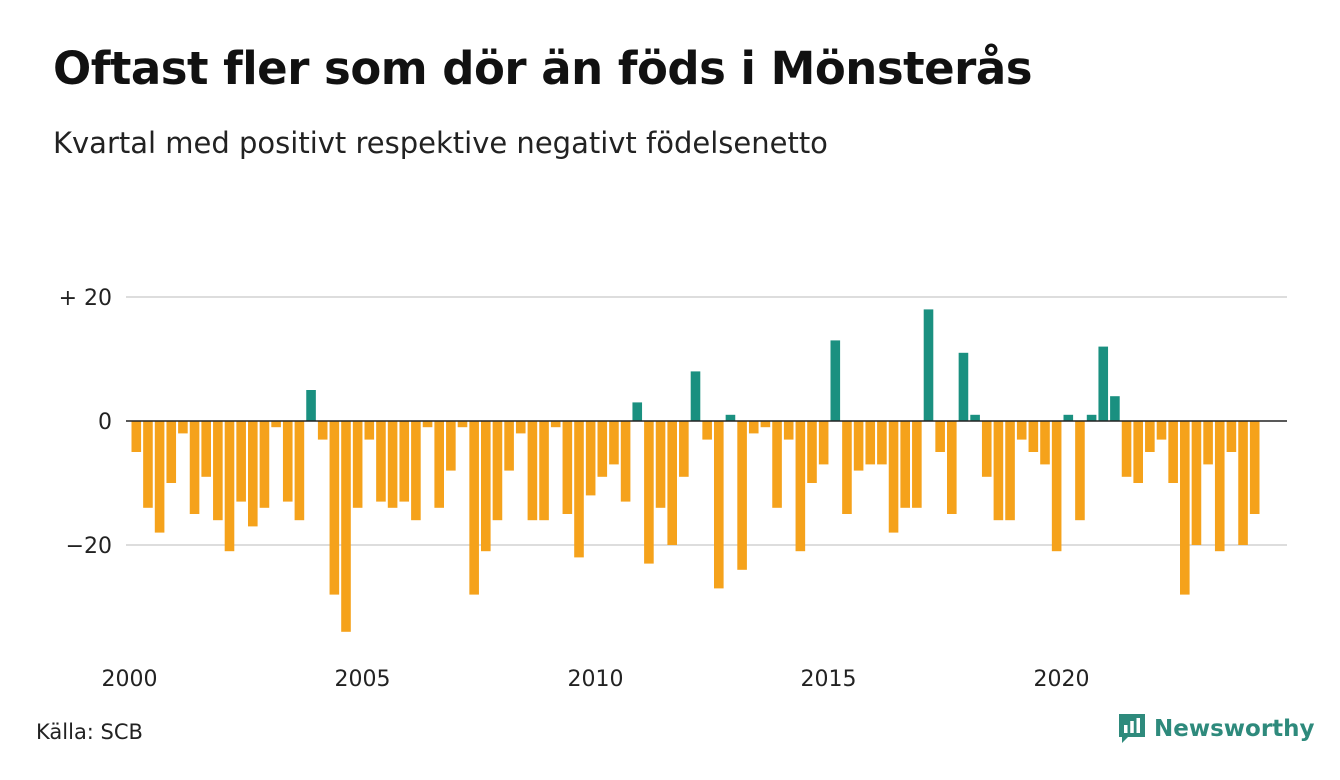  I want to click on chart-title: Oftast fler som dör än föds i Mönsterås, so click(543, 68).